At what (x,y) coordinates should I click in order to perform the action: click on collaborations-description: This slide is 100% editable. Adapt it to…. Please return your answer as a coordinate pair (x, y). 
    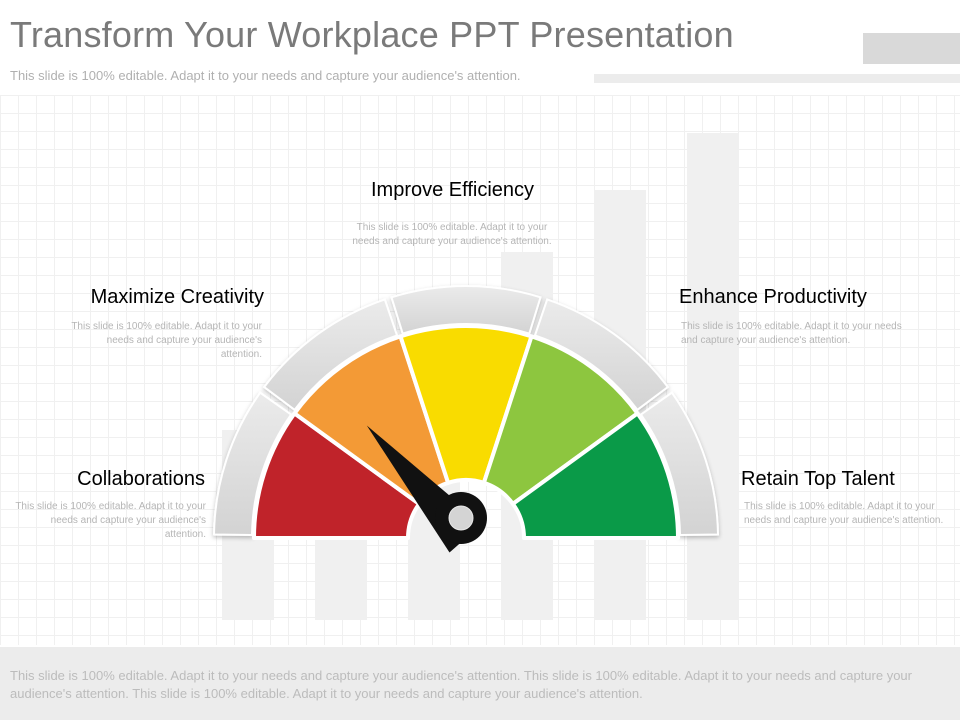
    Looking at the image, I should click on (110, 520).